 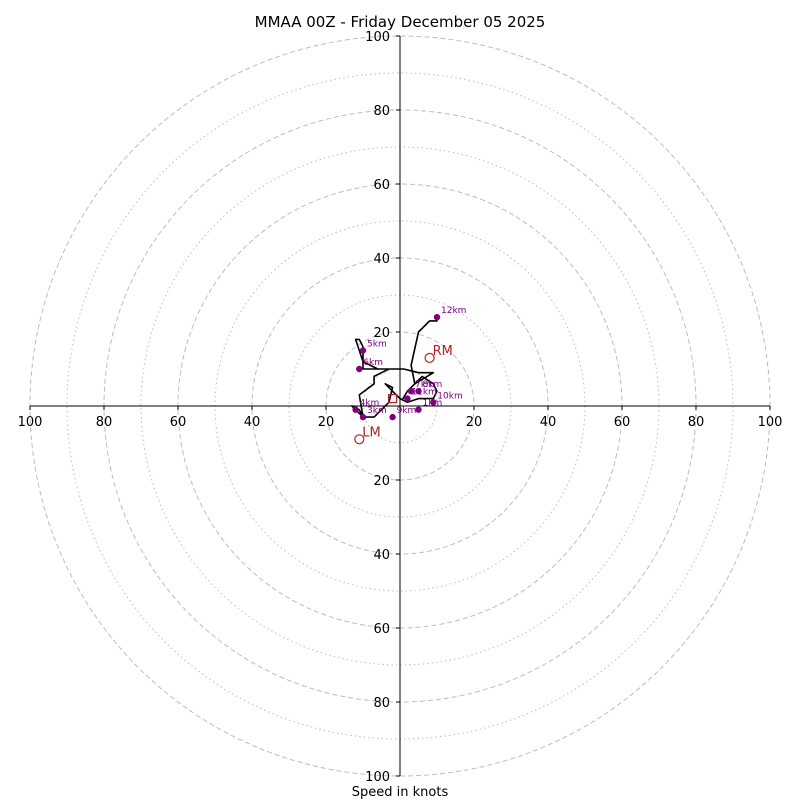 I want to click on y-tick-label-bottom-40: 40, so click(x=381, y=555).